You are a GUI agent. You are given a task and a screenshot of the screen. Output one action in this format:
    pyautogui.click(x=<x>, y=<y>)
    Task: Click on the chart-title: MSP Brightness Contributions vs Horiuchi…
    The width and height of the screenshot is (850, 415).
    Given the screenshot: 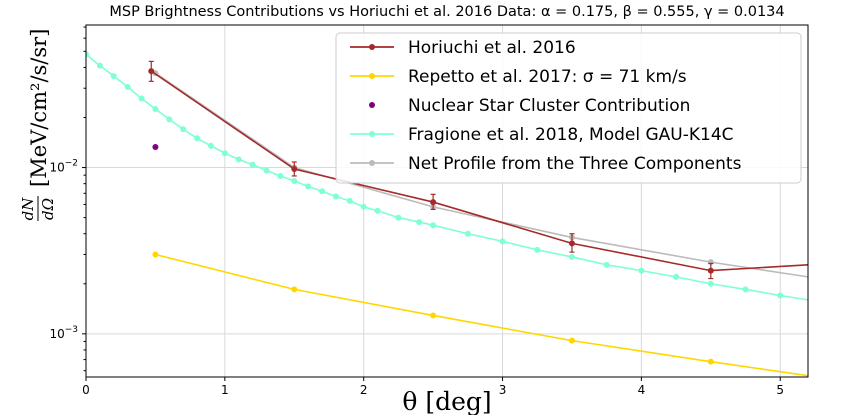 What is the action you would take?
    pyautogui.click(x=446, y=12)
    